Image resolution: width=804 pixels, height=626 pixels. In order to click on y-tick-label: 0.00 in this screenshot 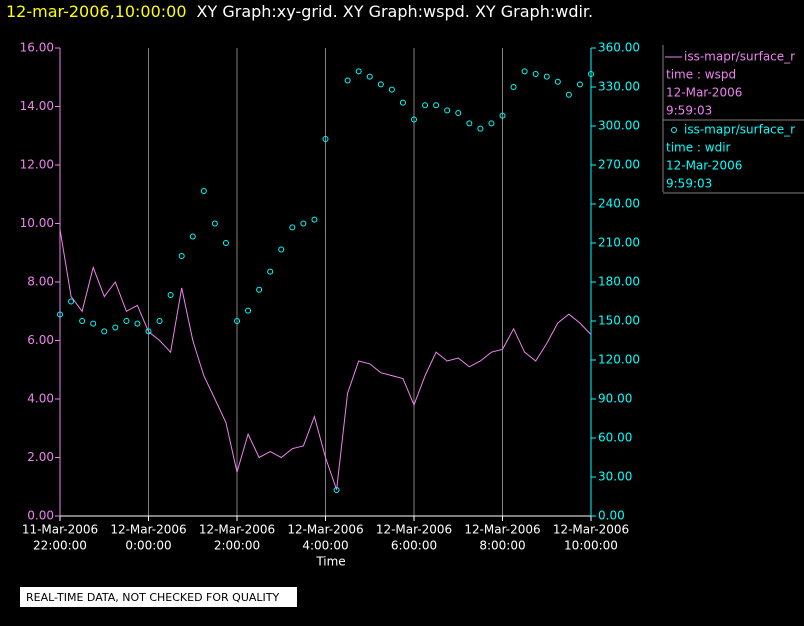, I will do `click(40, 516)`.